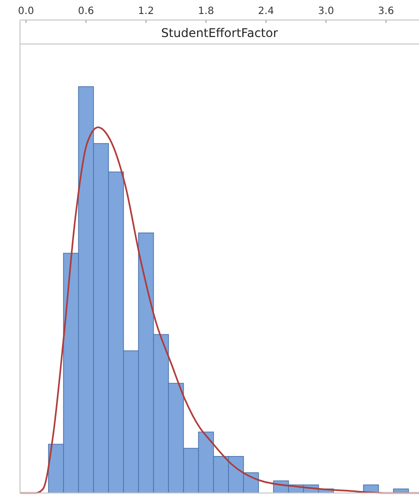 The width and height of the screenshot is (419, 495). What do you see at coordinates (266, 11) in the screenshot?
I see `x-tick-label: 2.4` at bounding box center [266, 11].